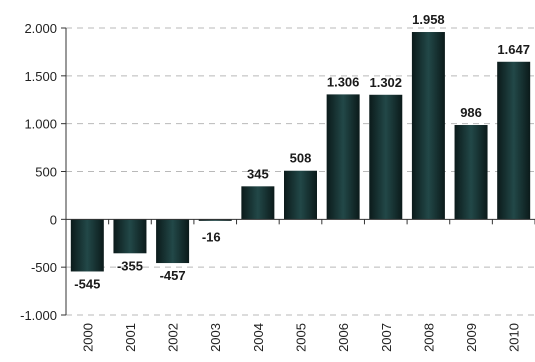  I want to click on y-tick-label: -500, so click(44, 267).